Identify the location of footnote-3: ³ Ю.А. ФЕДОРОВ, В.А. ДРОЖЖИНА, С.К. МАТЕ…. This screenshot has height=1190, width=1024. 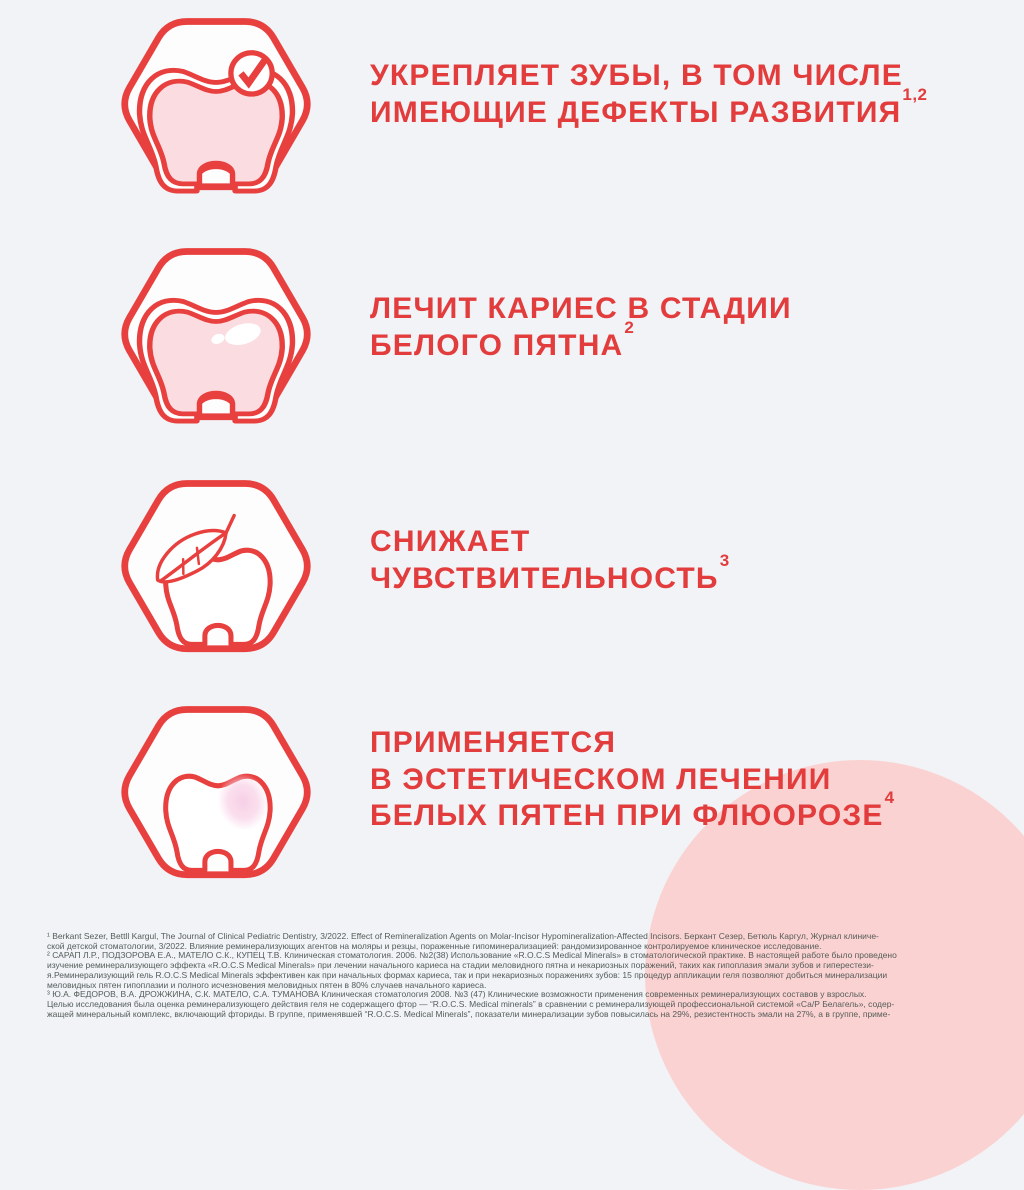
(527, 1004).